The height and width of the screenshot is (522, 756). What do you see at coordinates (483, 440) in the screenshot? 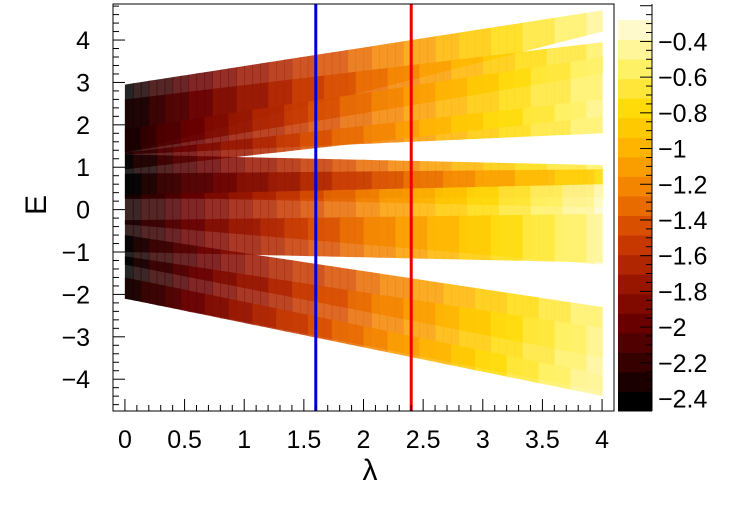
I see `x-tick-label: 3` at bounding box center [483, 440].